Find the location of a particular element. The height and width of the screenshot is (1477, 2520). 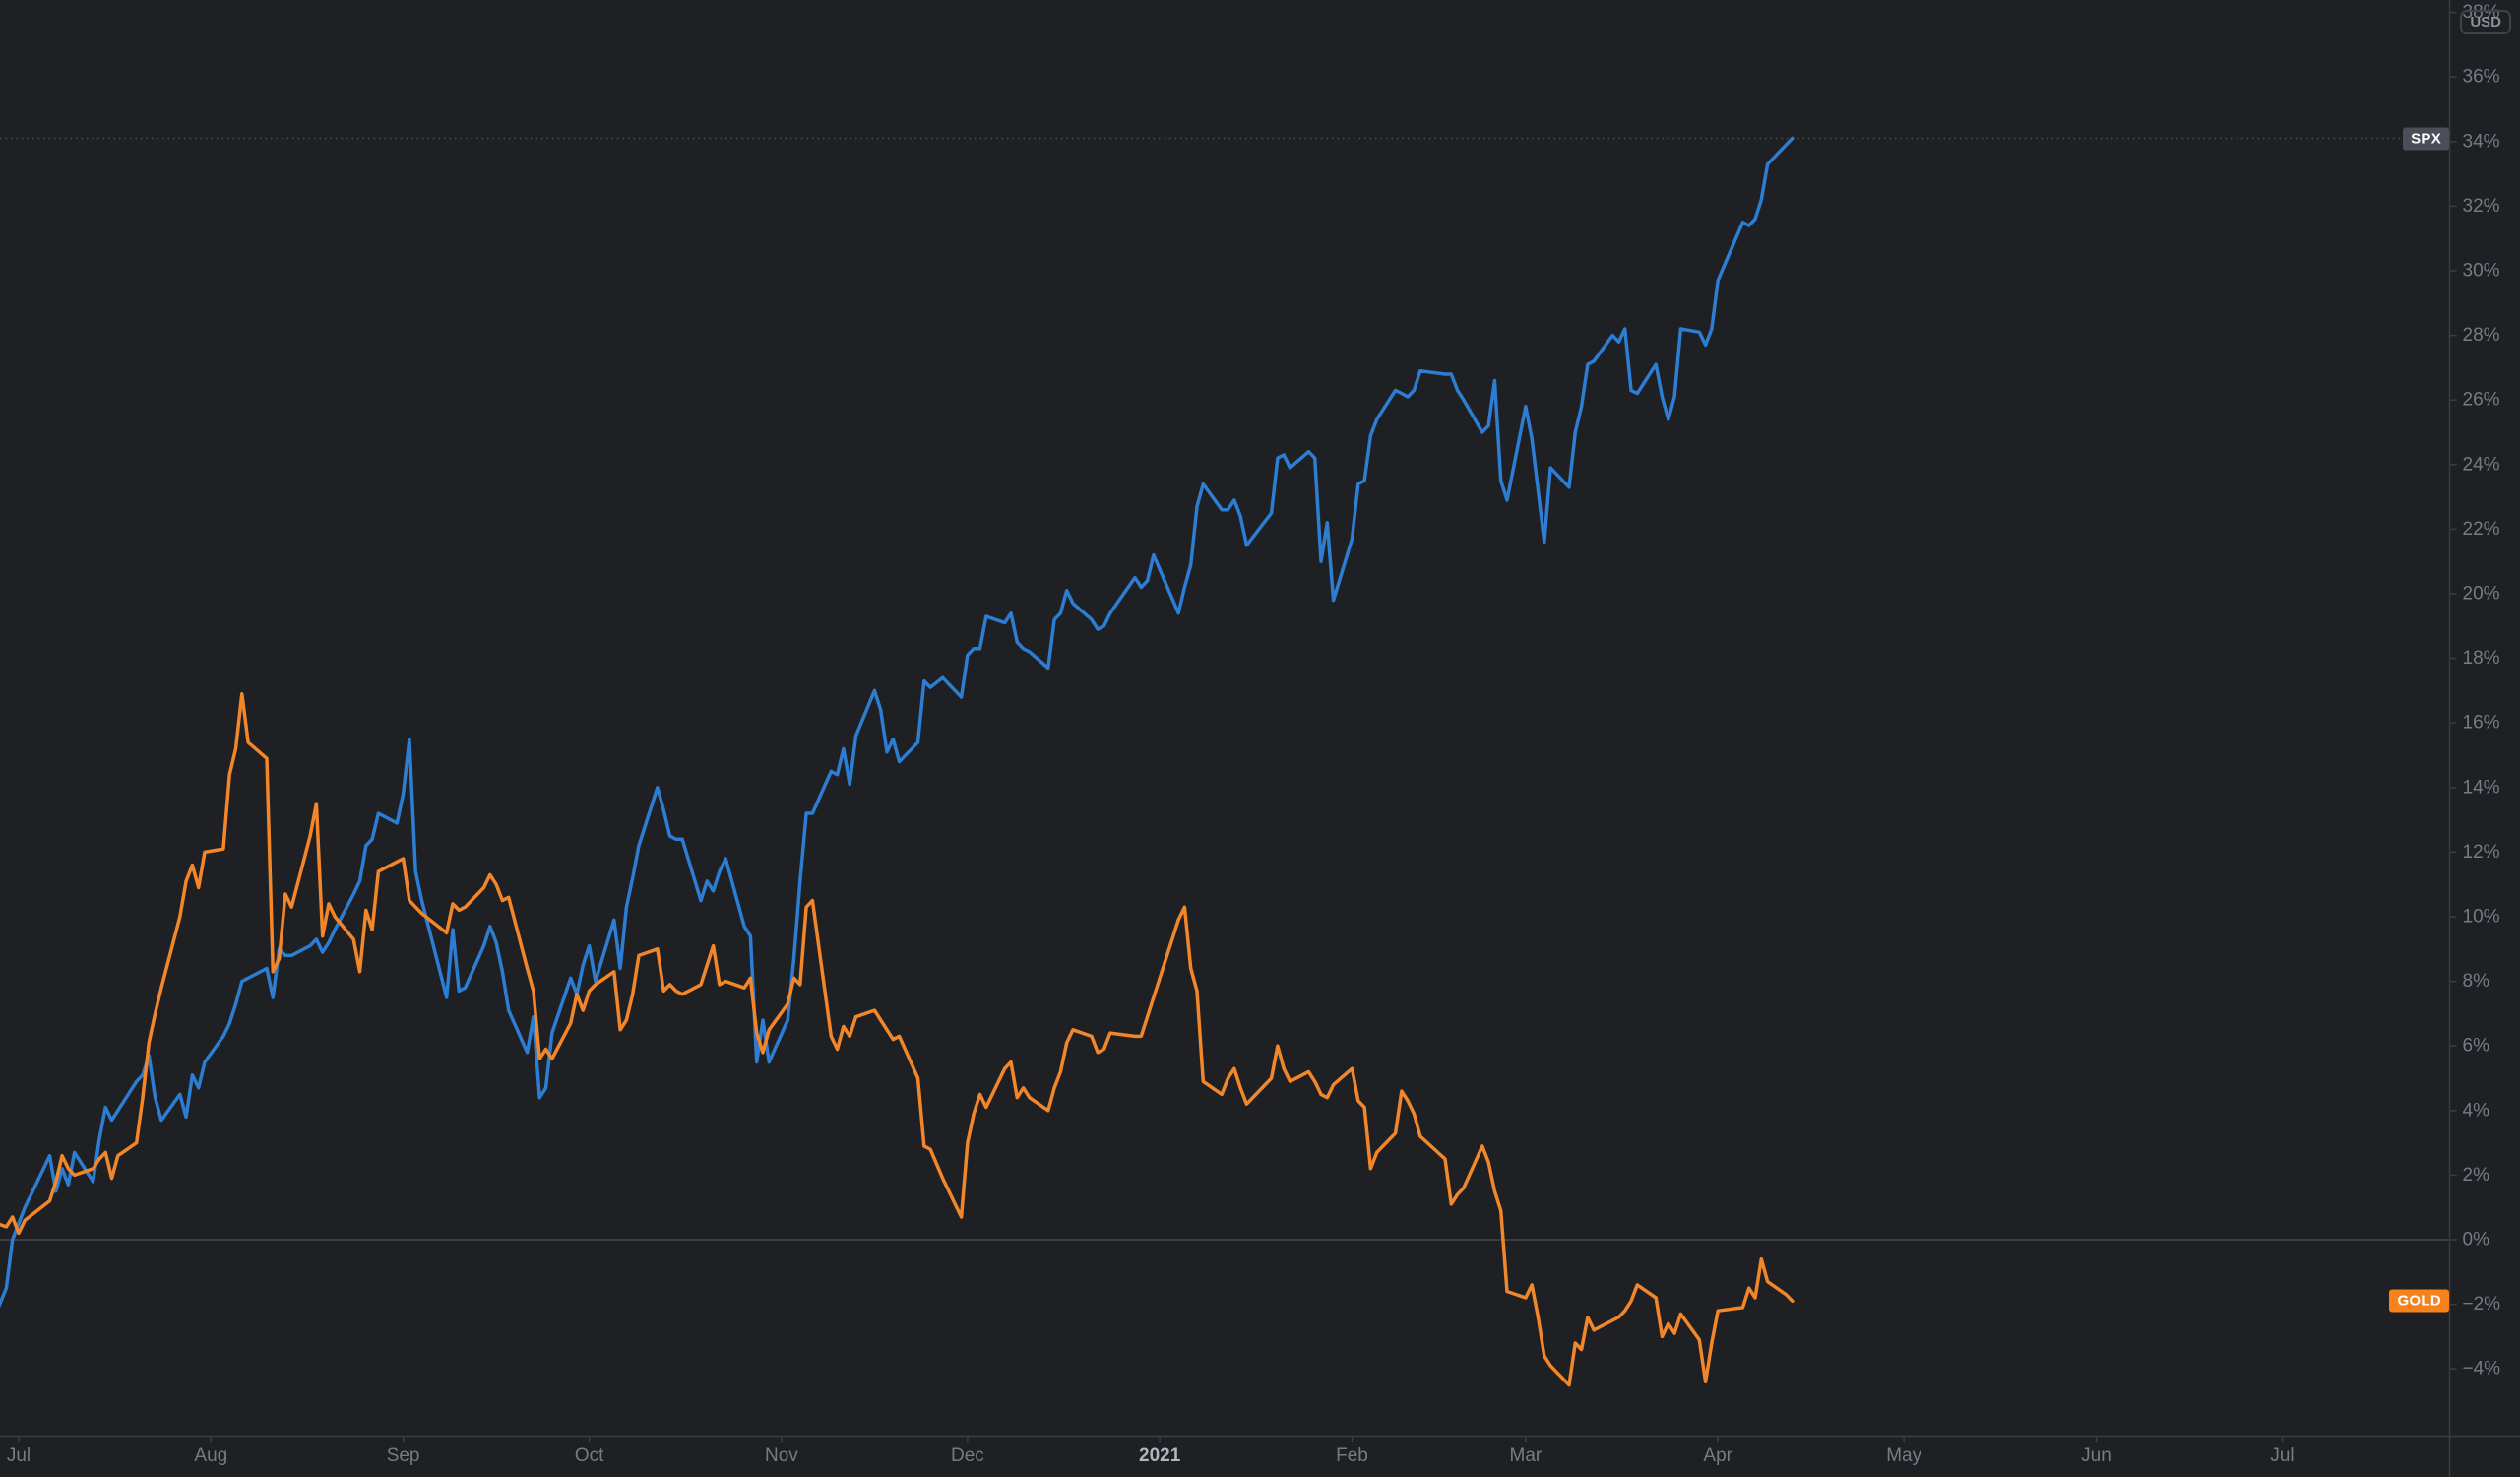

price-tick-label: 10% is located at coordinates (2481, 918).